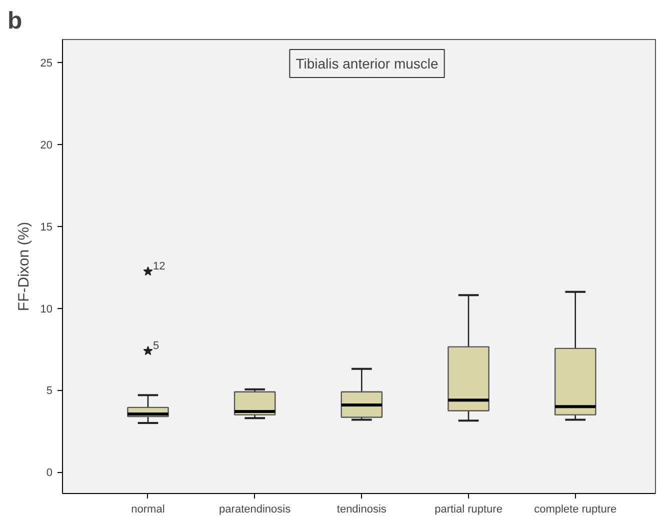 Image resolution: width=659 pixels, height=518 pixels. Describe the element at coordinates (148, 510) in the screenshot. I see `x-tick-label: normal` at that location.